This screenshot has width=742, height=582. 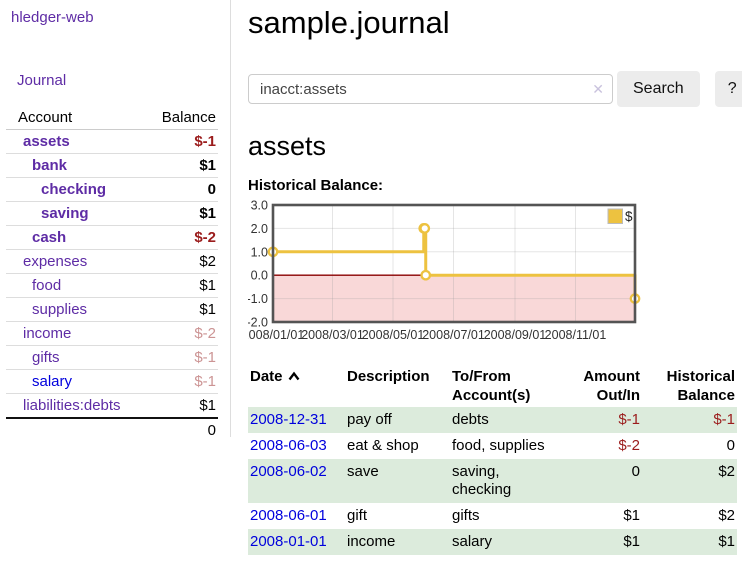 I want to click on register-date-cell: 2008-06-03, so click(x=296, y=446).